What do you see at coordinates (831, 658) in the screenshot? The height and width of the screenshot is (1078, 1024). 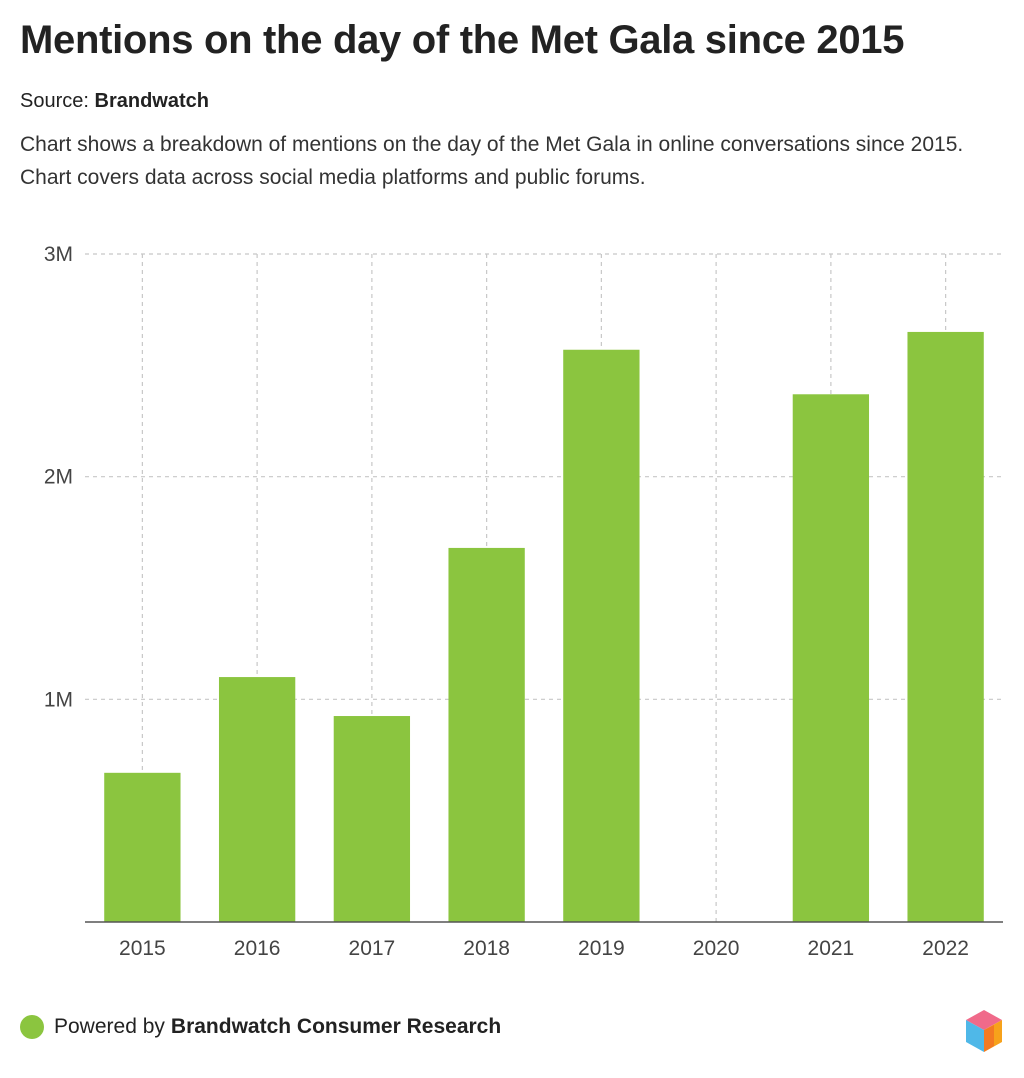 I see `bar-2021` at bounding box center [831, 658].